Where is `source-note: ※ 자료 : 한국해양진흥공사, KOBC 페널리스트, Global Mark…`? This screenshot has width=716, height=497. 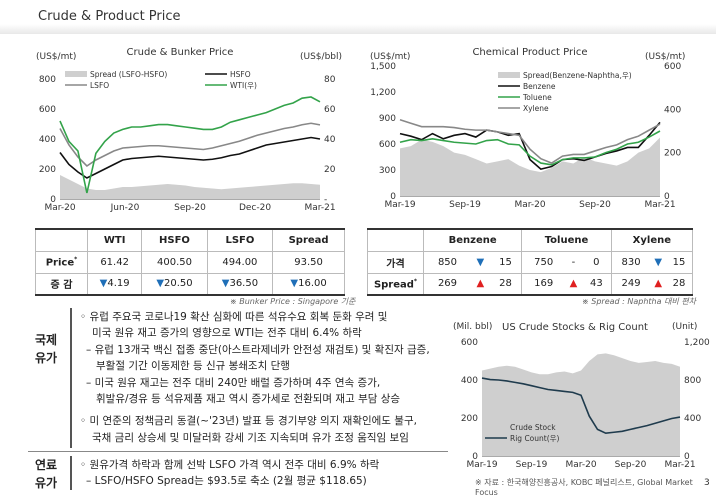 source-note: ※ 자료 : 한국해양진흥공사, KOBC 페널리스트, Global Mark… is located at coordinates (584, 487).